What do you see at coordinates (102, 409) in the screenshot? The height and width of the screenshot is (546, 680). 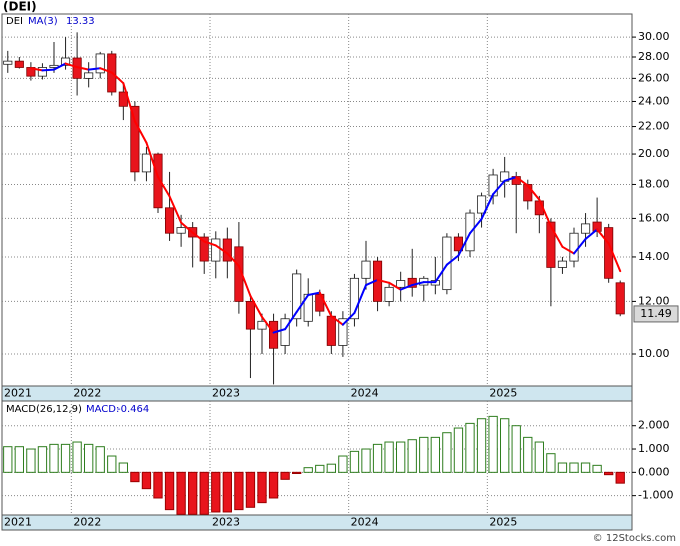 I see `macd-value-name: MACD:` at bounding box center [102, 409].